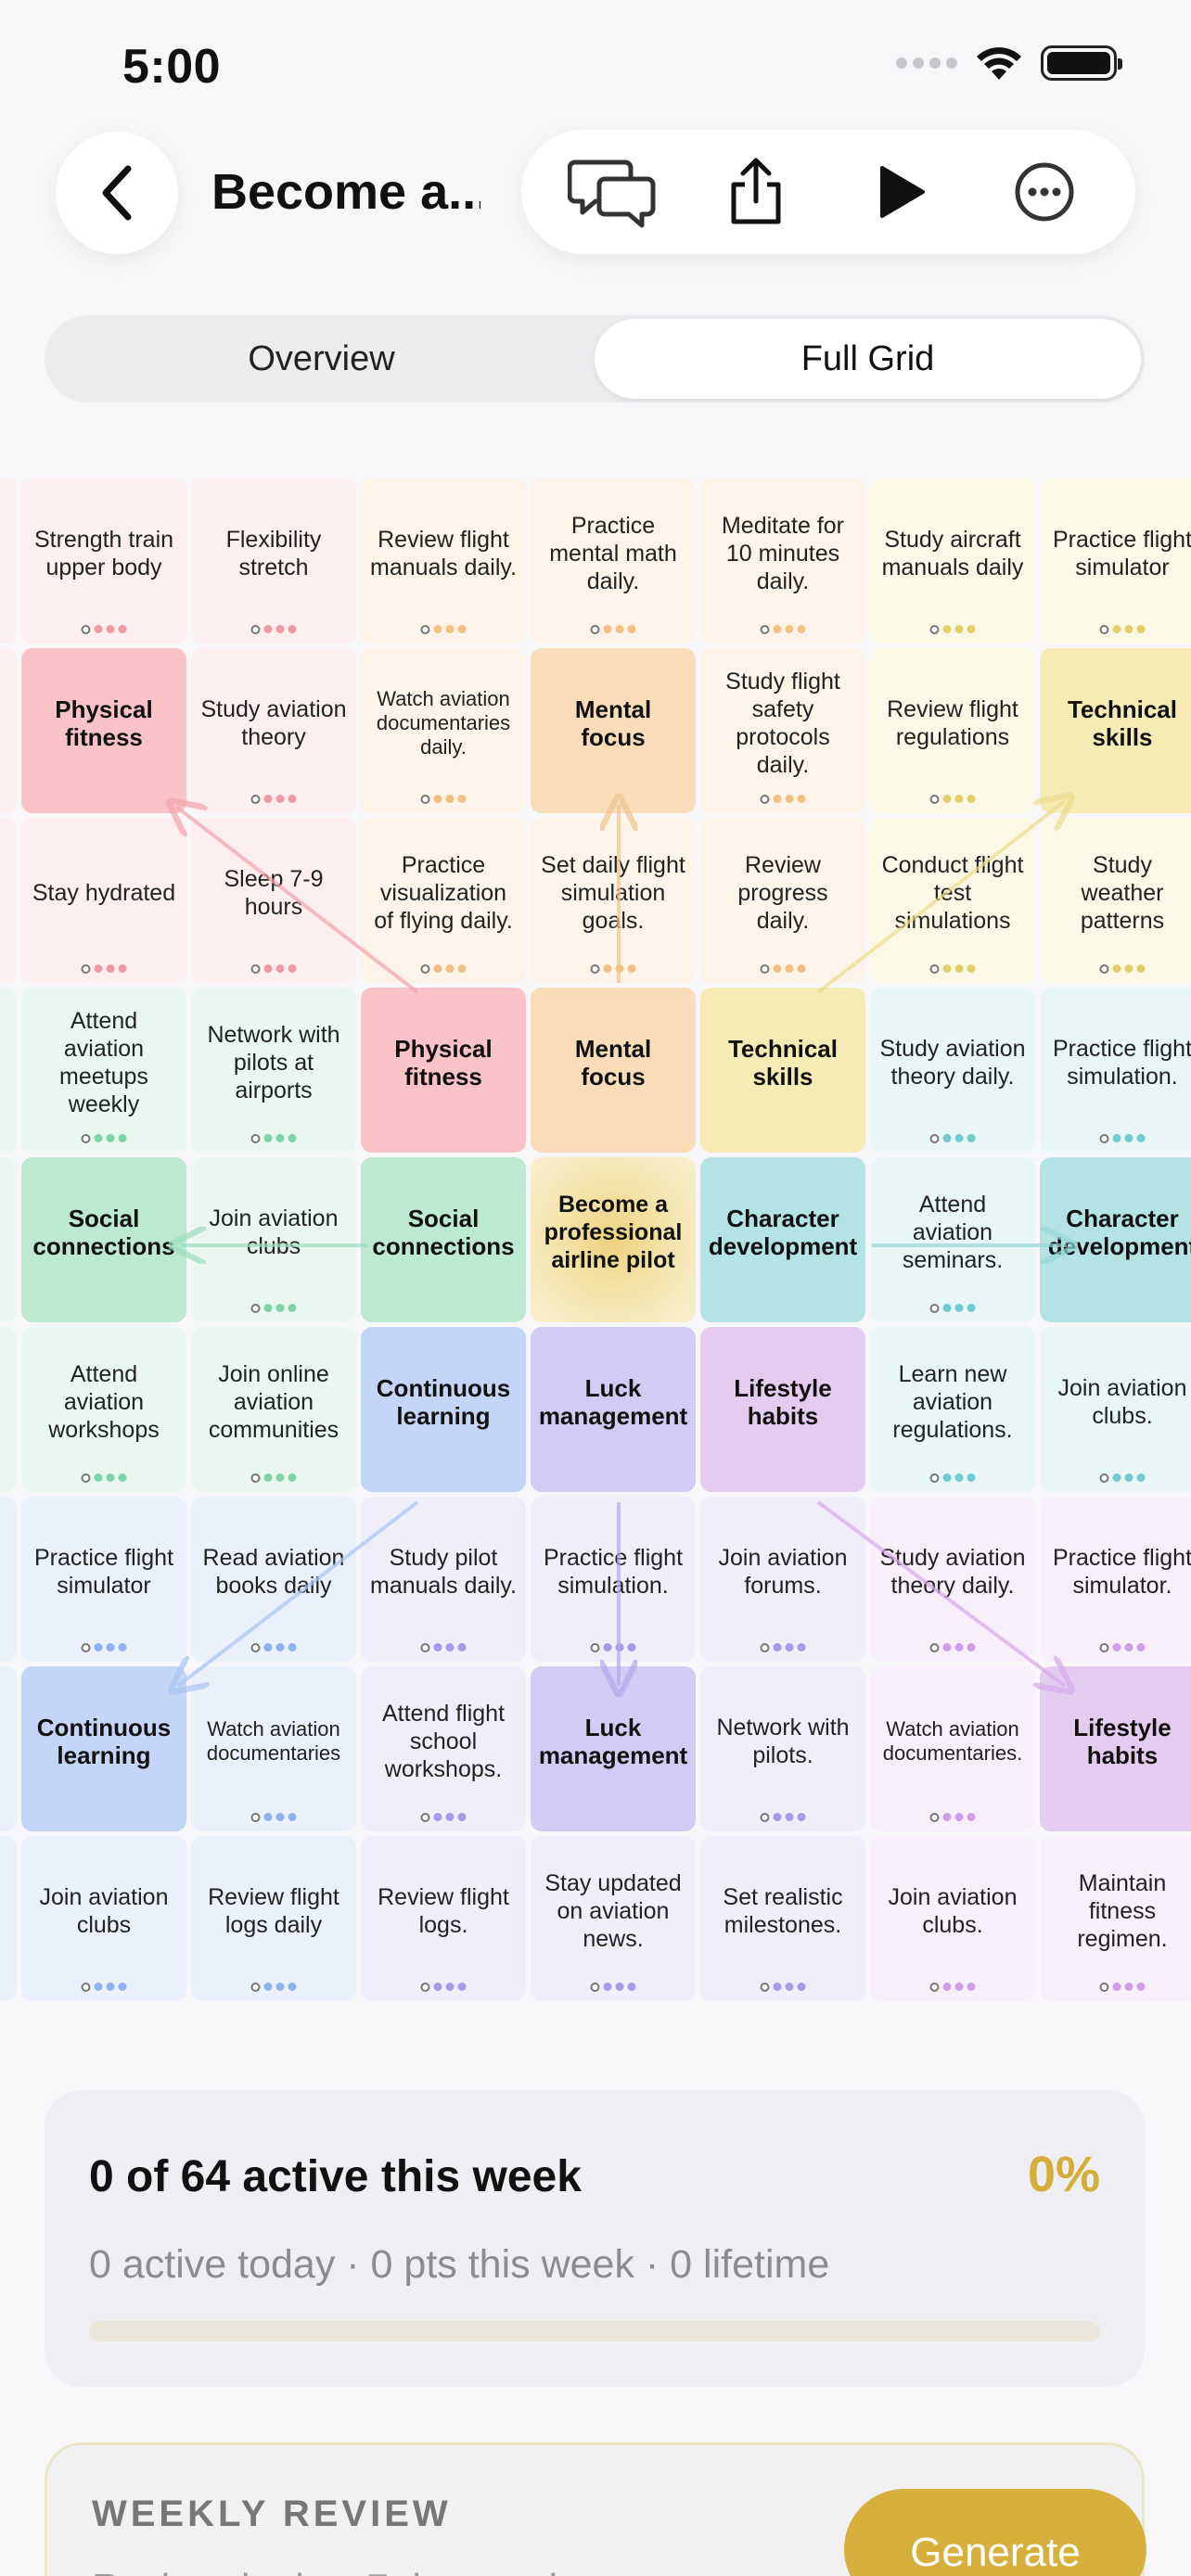 The width and height of the screenshot is (1191, 2576). I want to click on grid-task-cell: Review flight manuals daily., so click(443, 561).